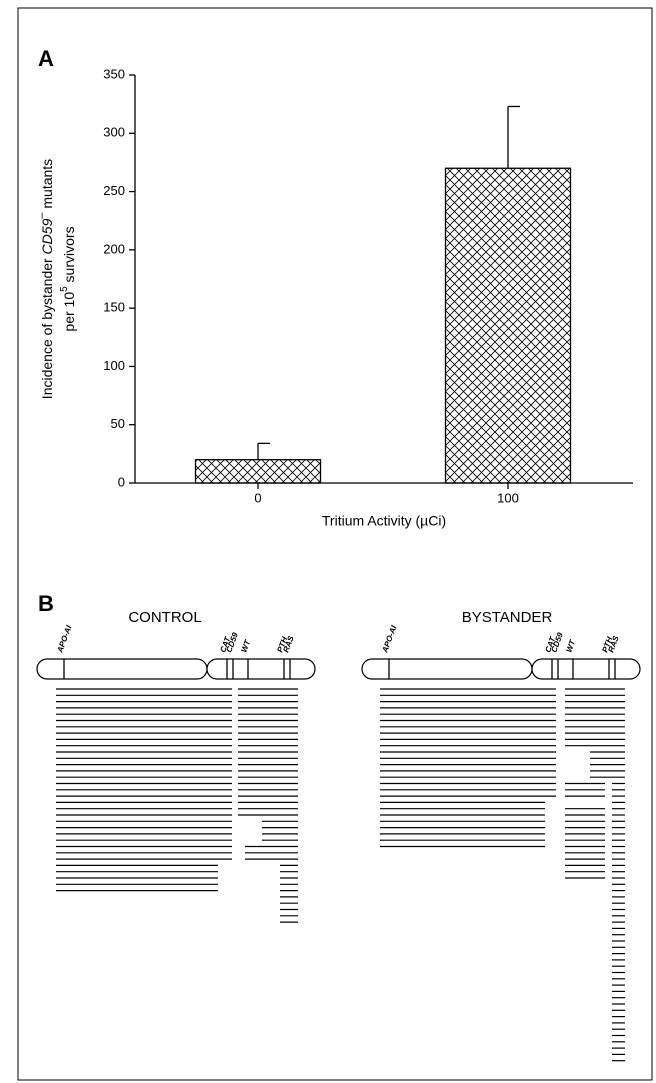 The height and width of the screenshot is (1083, 656). What do you see at coordinates (64, 289) in the screenshot?
I see `y-label-part: 5` at bounding box center [64, 289].